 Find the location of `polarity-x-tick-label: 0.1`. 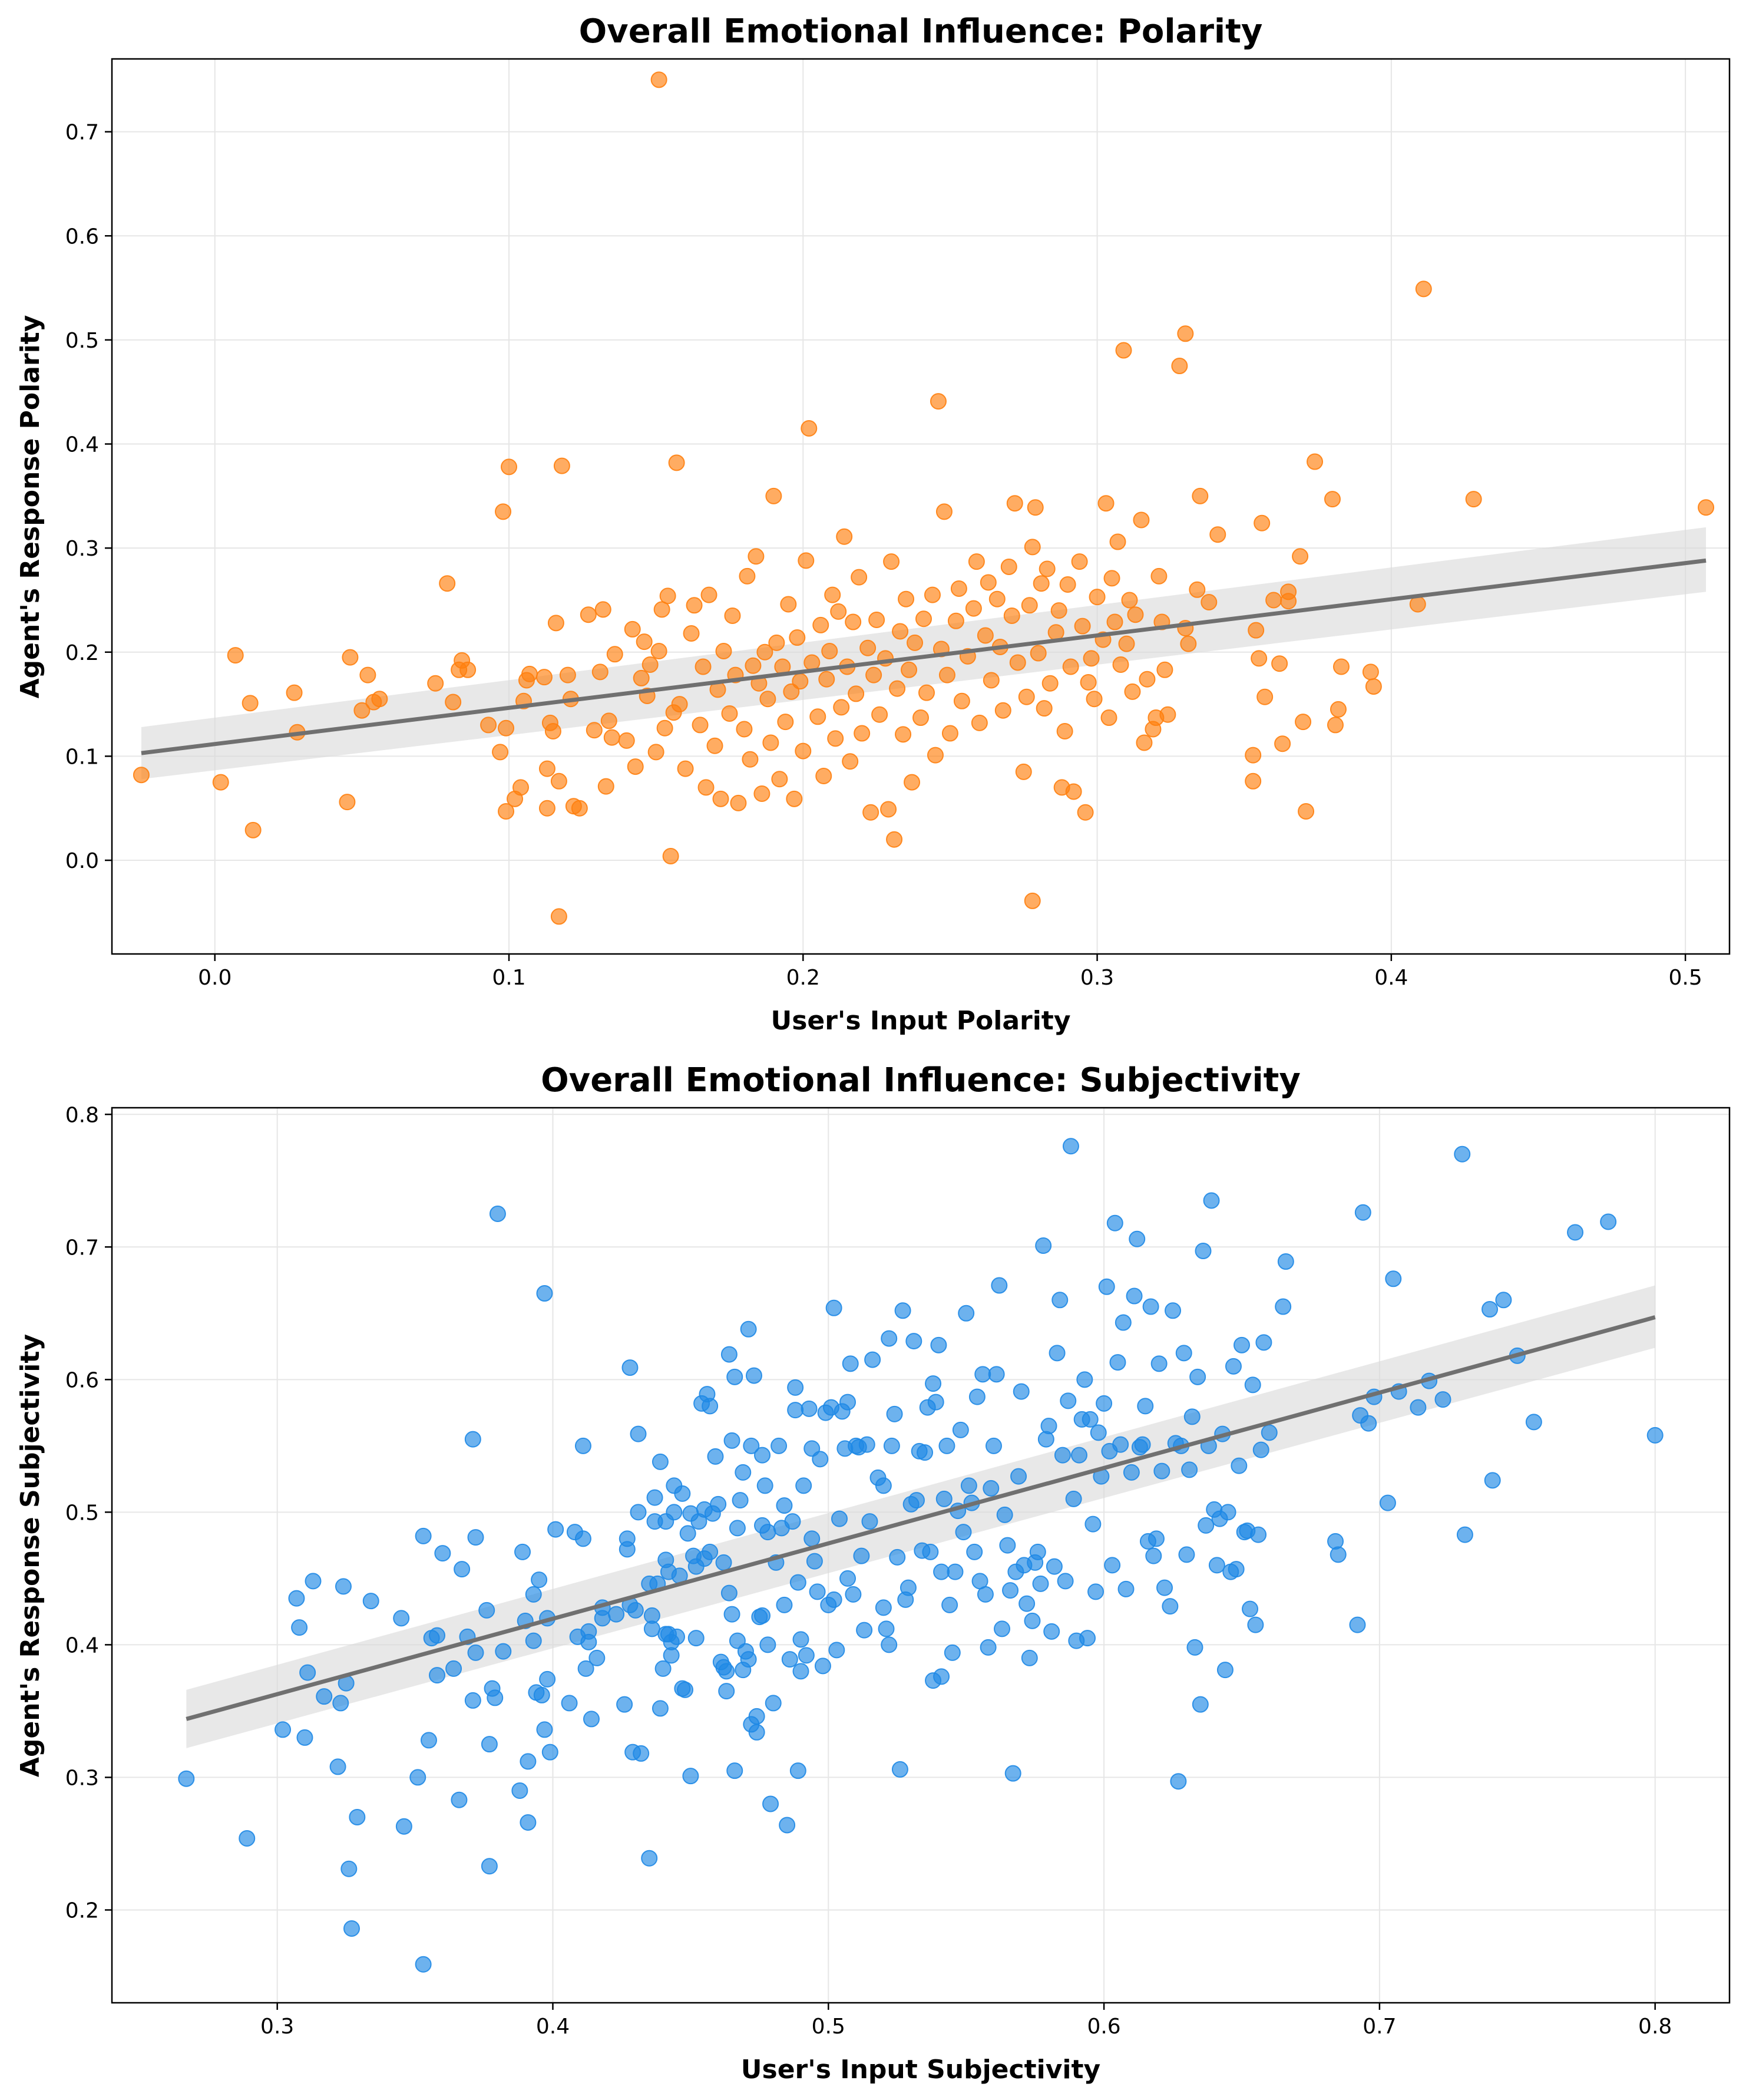

polarity-x-tick-label: 0.1 is located at coordinates (508, 978).